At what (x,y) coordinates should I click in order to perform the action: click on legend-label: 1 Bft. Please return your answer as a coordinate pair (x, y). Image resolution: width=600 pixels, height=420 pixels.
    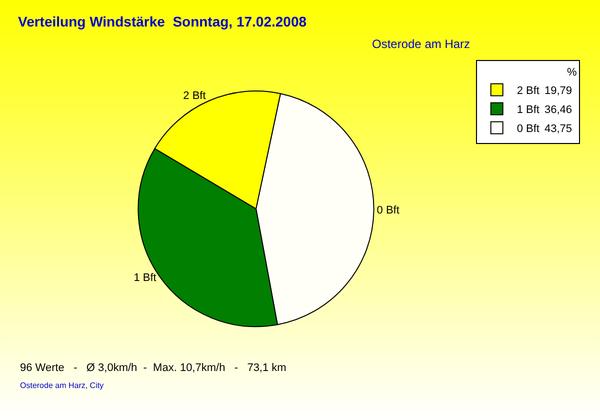
    Looking at the image, I should click on (528, 110).